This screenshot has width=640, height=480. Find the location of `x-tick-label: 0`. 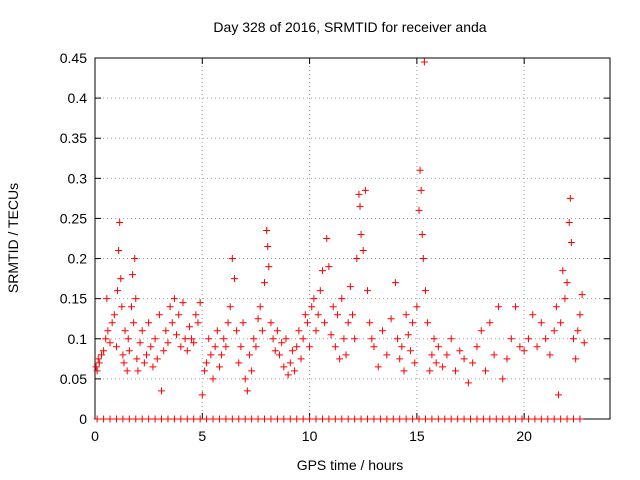

x-tick-label: 0 is located at coordinates (95, 436).